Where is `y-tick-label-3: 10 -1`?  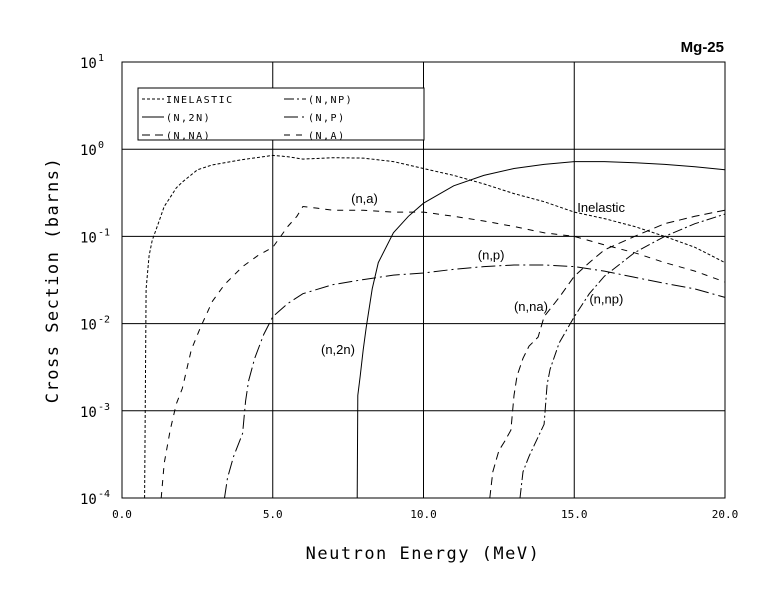 y-tick-label-3: 10 -1 is located at coordinates (95, 236).